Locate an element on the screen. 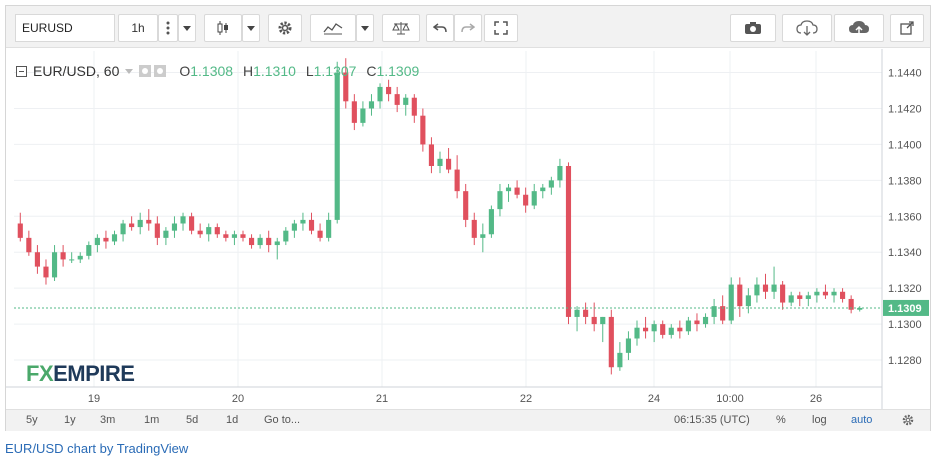 The width and height of the screenshot is (937, 463). range-1m-button: 1m is located at coordinates (152, 420).